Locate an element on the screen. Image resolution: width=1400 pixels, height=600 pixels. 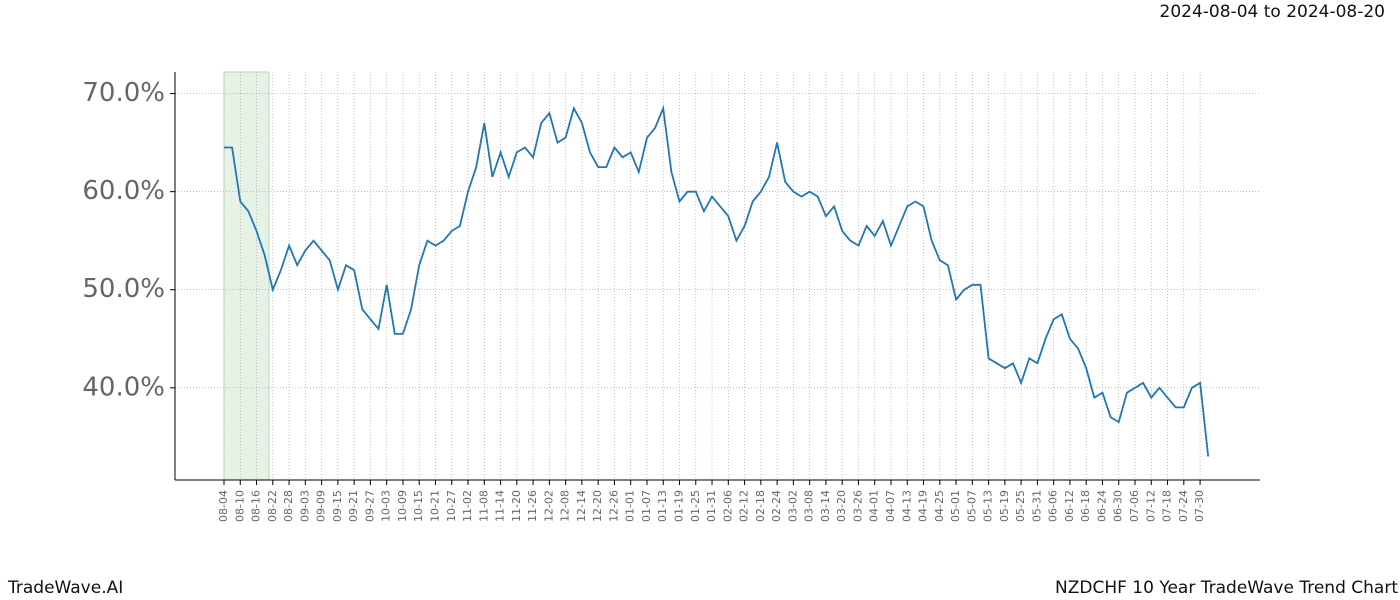
x-tick-label: 05-13 is located at coordinates (988, 506).